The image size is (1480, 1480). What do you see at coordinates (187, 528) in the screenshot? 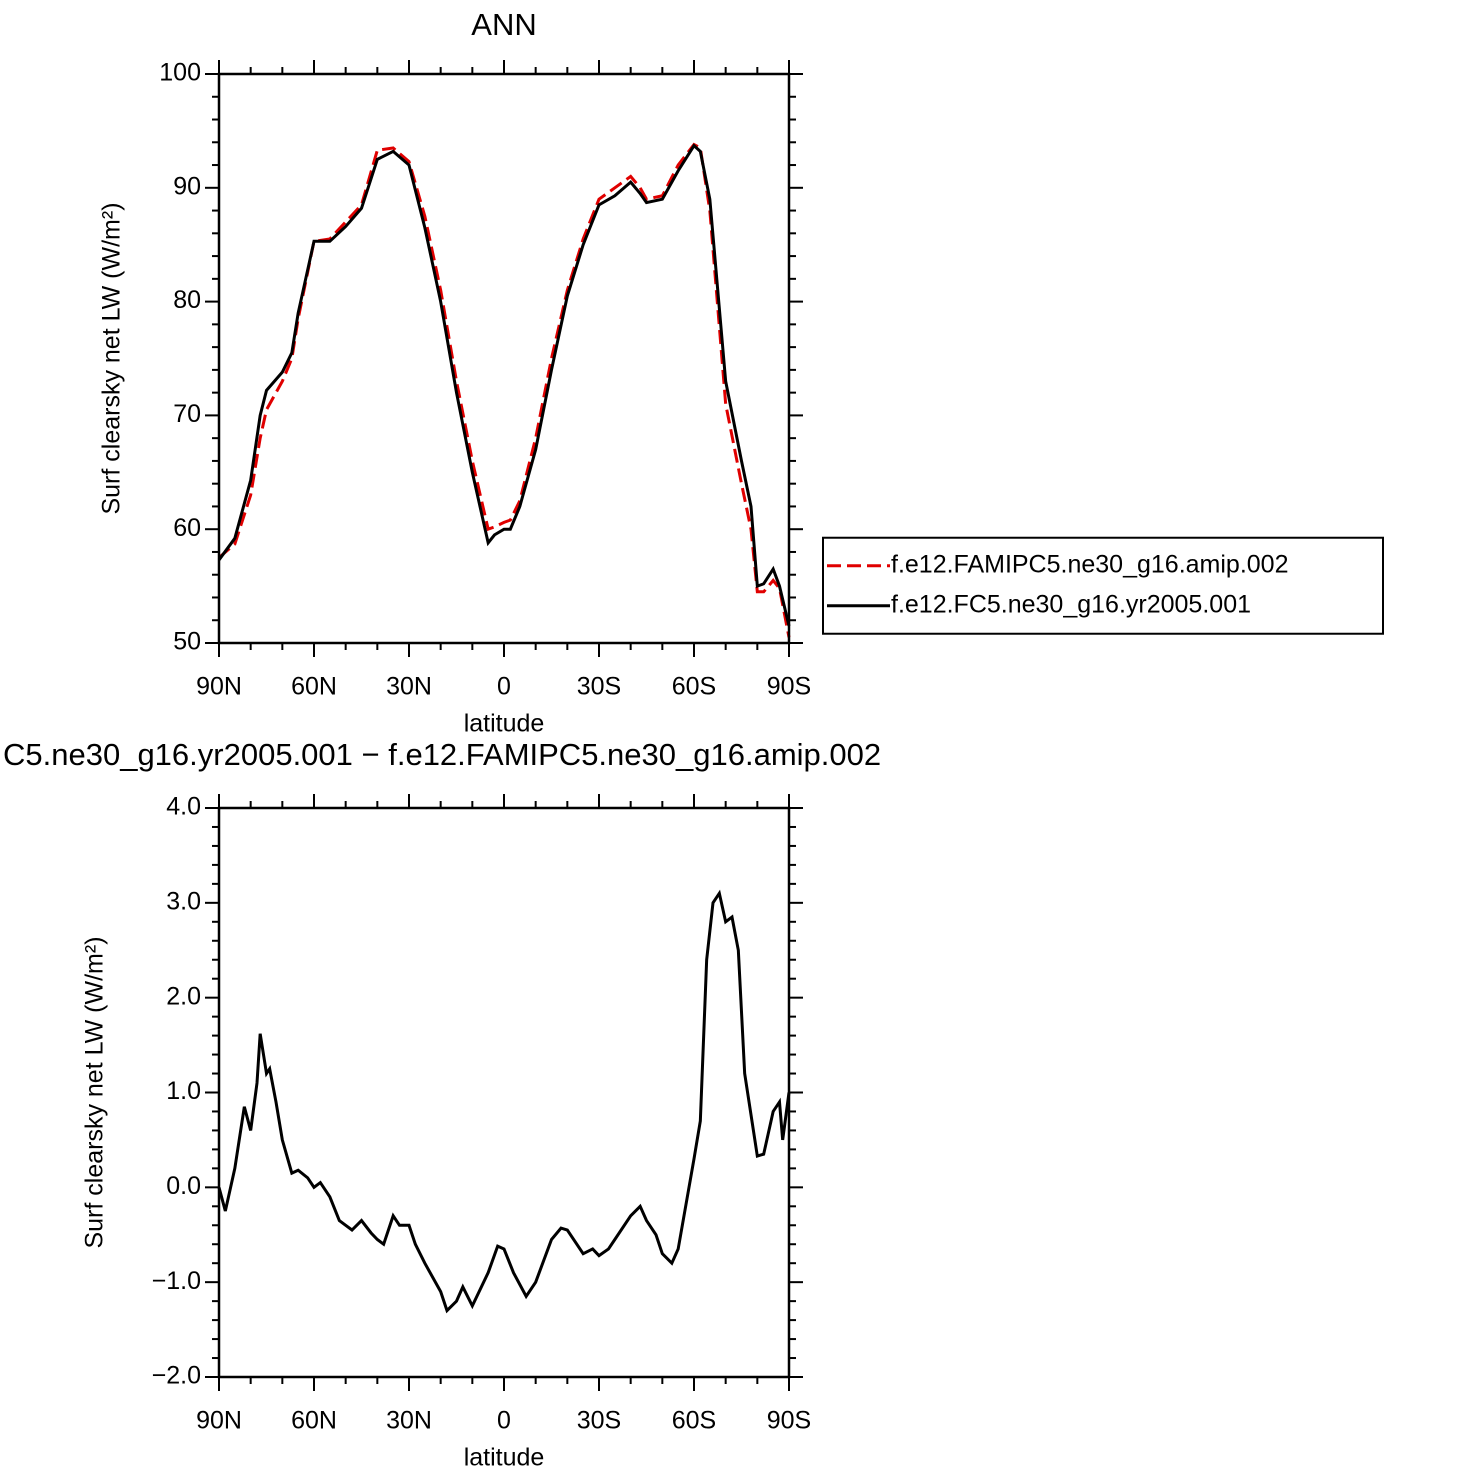
I see `y-tick-label: 60` at bounding box center [187, 528].